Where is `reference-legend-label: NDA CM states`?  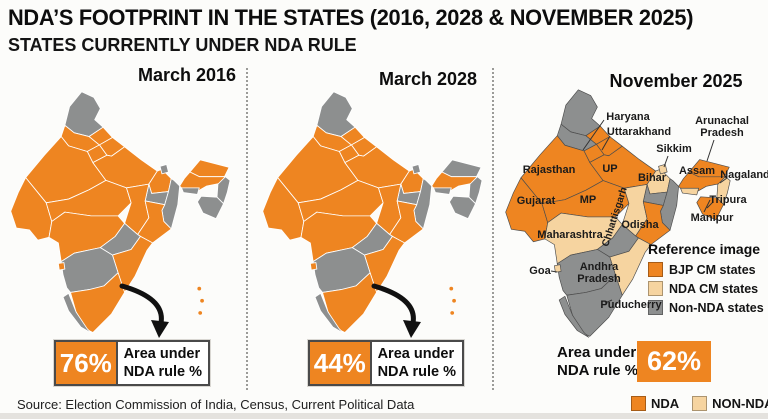
reference-legend-label: NDA CM states is located at coordinates (714, 288).